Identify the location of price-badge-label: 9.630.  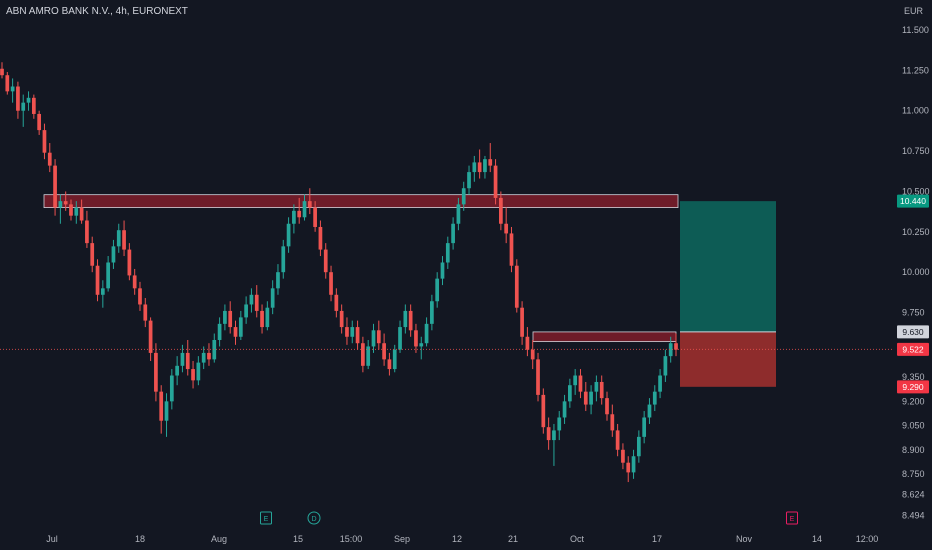
(913, 332).